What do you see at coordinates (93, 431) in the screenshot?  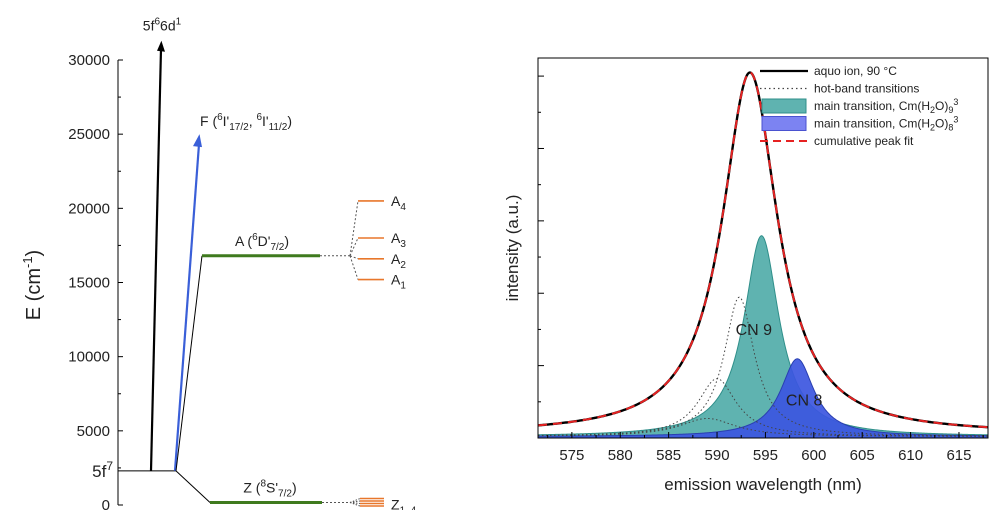 I see `y-tick-label-1: 5000` at bounding box center [93, 431].